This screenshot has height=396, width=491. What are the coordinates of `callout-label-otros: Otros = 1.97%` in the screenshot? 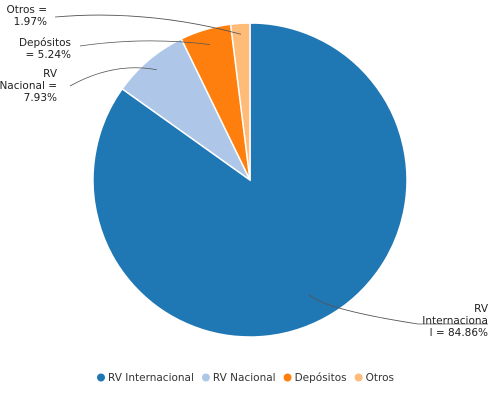 It's located at (27, 16).